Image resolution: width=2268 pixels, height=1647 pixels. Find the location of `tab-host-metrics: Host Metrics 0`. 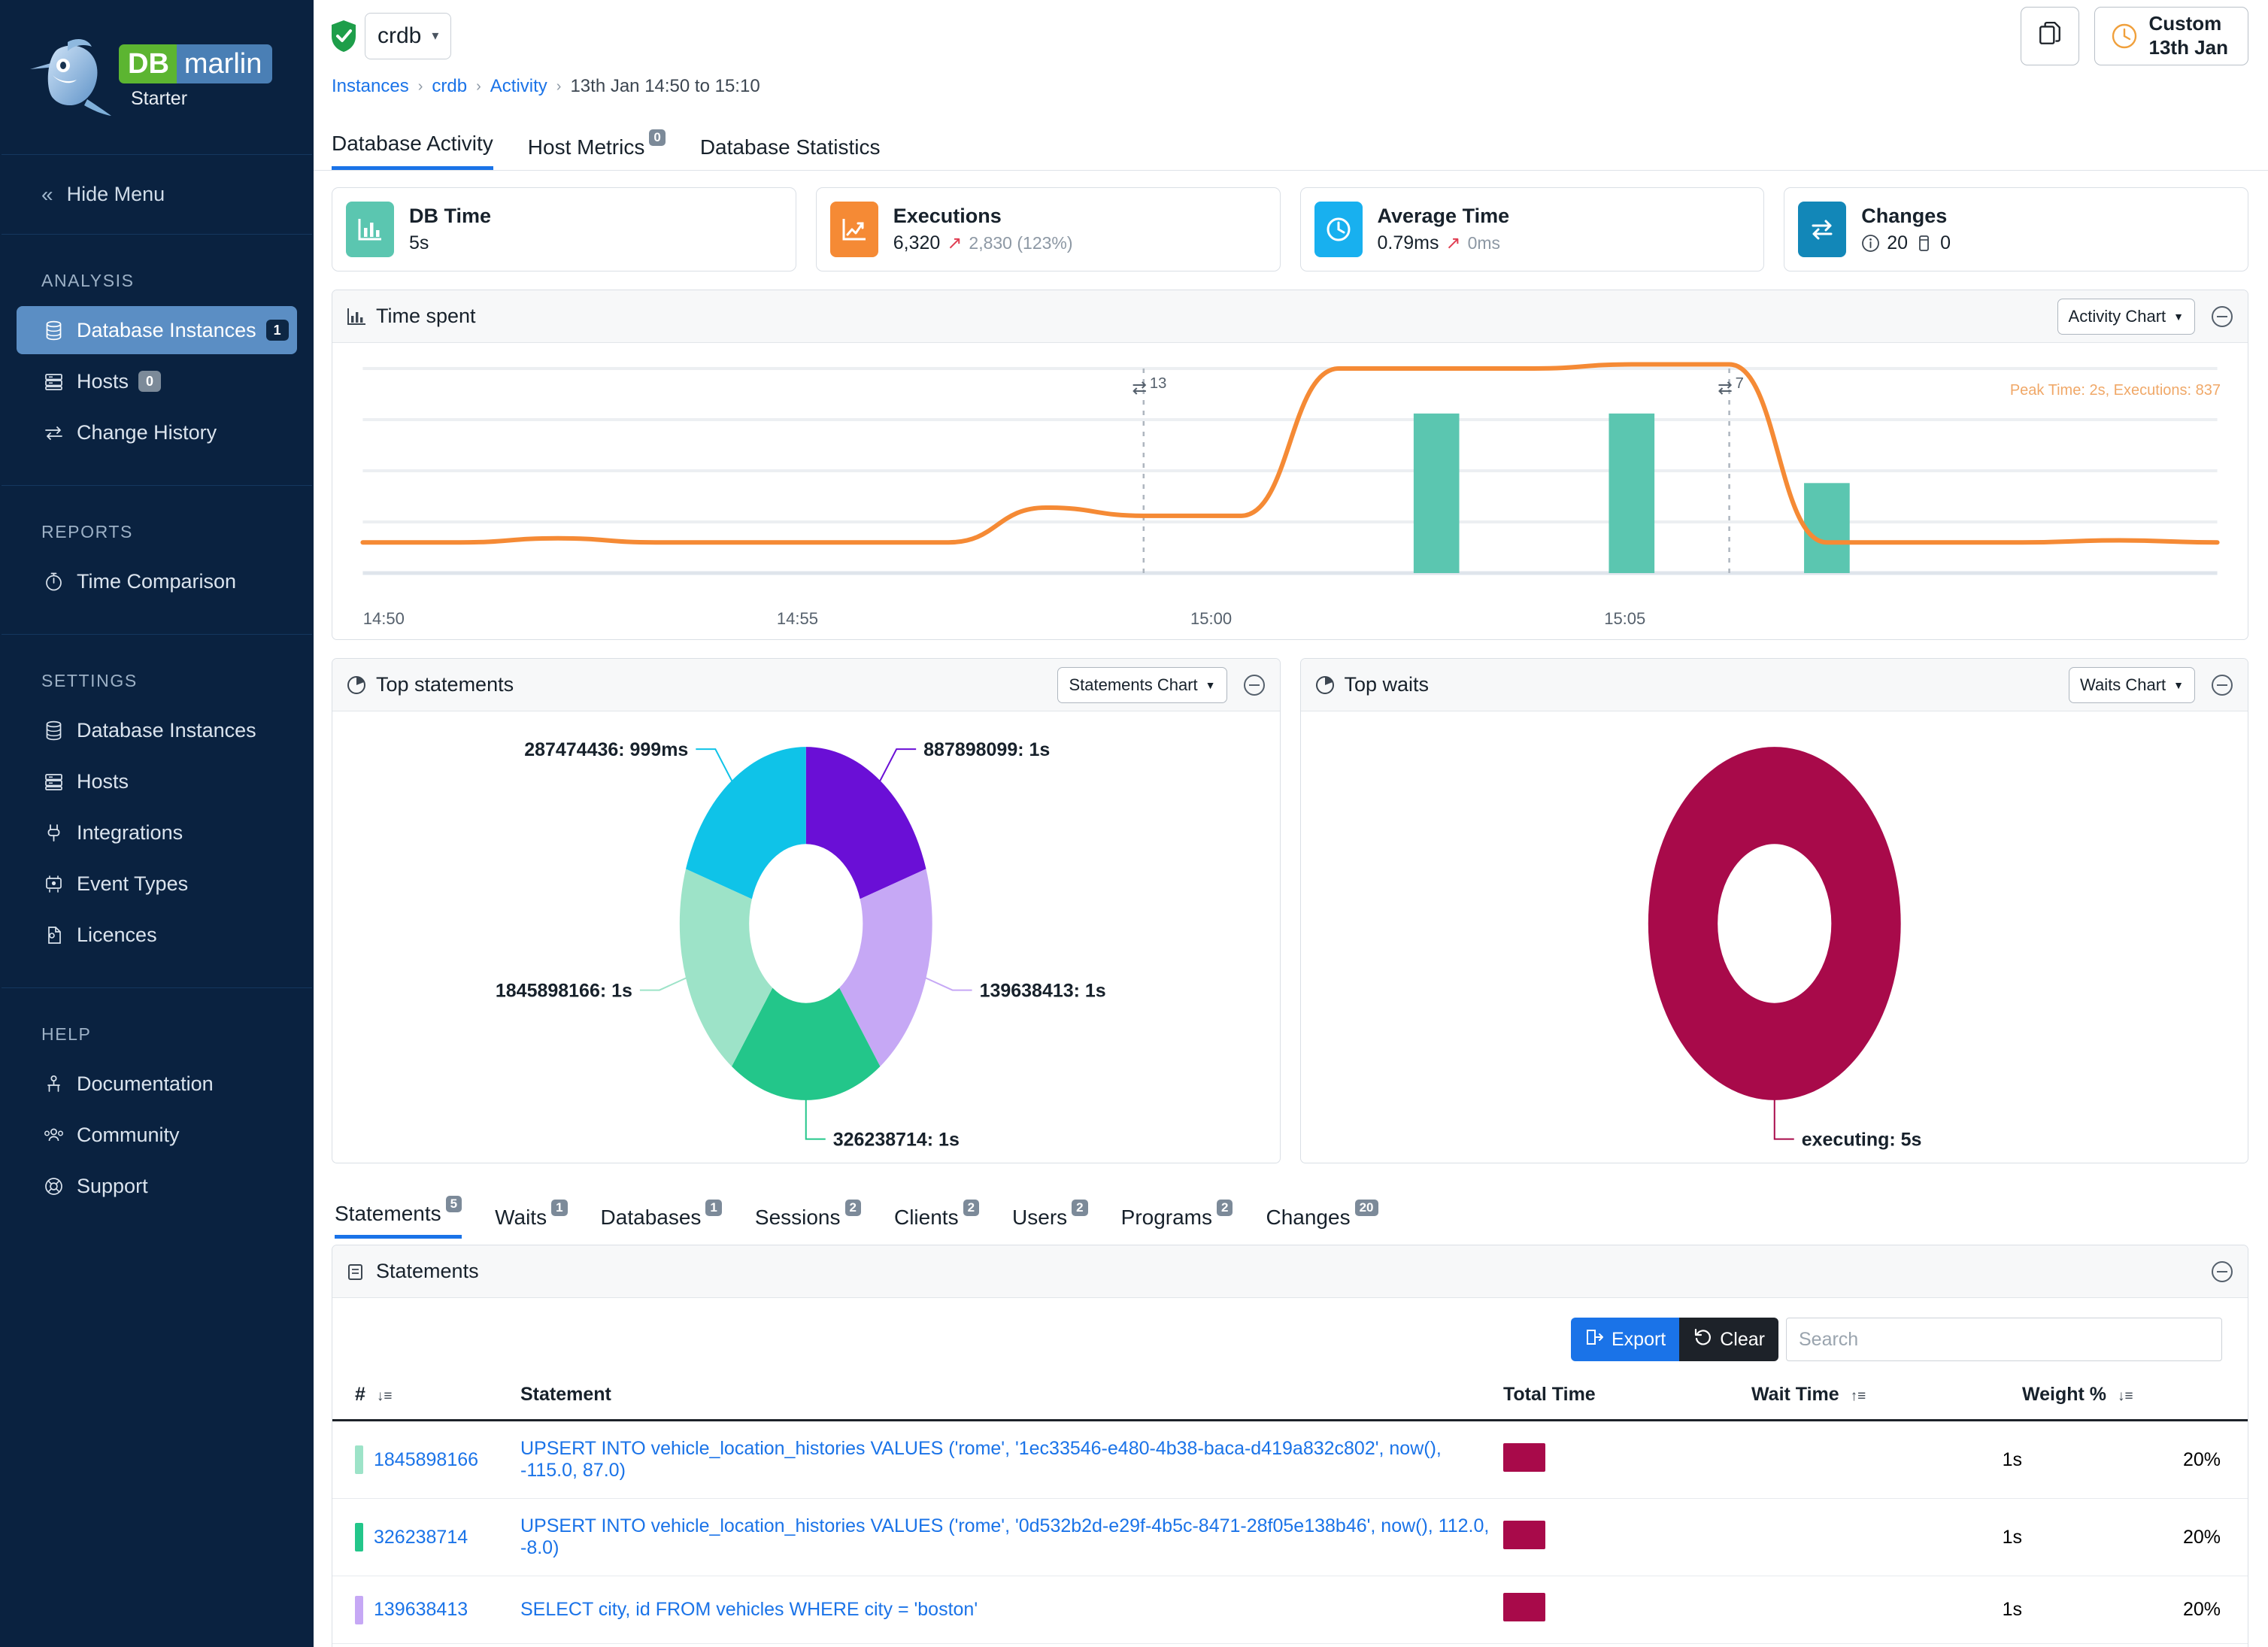

tab-host-metrics: Host Metrics 0 is located at coordinates (597, 149).